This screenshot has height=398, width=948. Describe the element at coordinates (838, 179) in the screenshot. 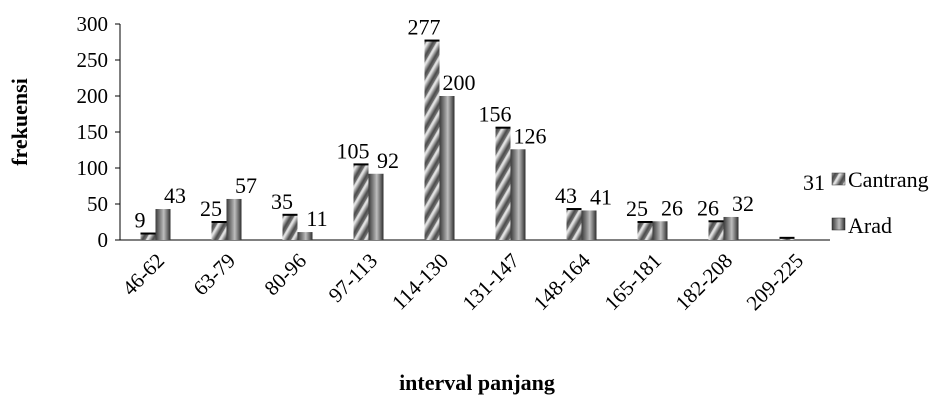

I see `legend-swatch-cantrang` at that location.